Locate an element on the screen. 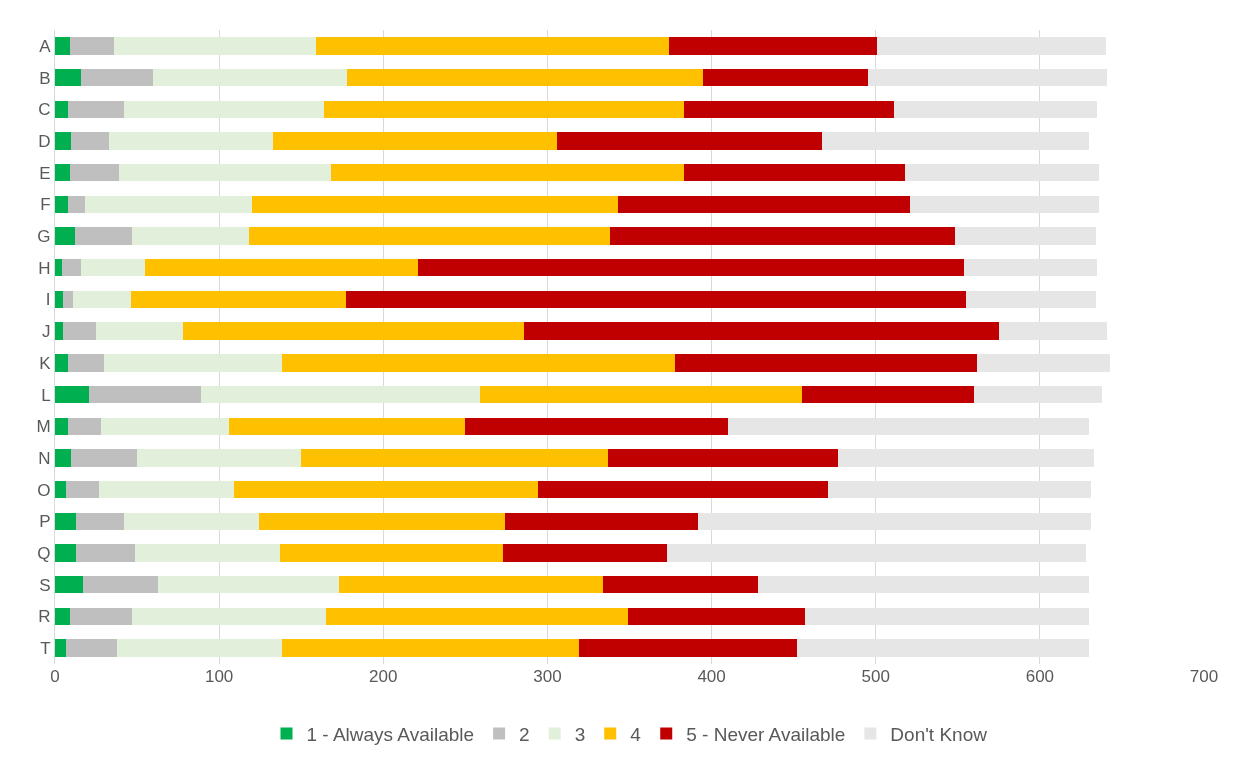 This screenshot has height=765, width=1244. x-tick-label: 200 is located at coordinates (383, 676).